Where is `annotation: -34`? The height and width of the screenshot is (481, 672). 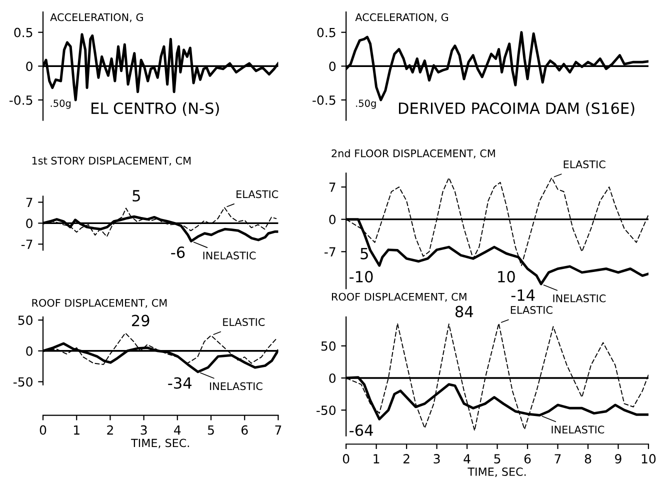
annotation: -34 is located at coordinates (180, 383).